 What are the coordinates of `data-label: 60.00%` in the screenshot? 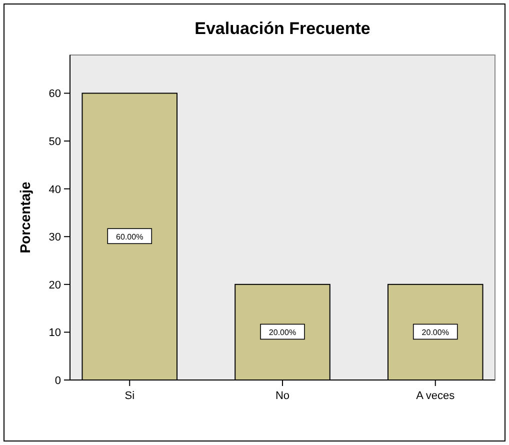 It's located at (130, 237).